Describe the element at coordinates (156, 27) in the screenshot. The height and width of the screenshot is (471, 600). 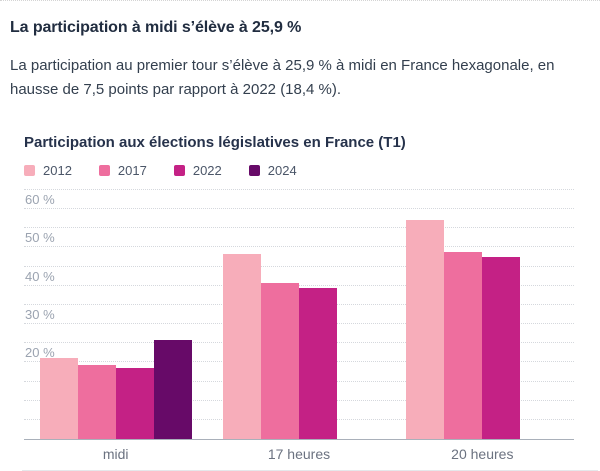
I see `post-headline: La participation à midi s’élève à 25,9 %` at that location.